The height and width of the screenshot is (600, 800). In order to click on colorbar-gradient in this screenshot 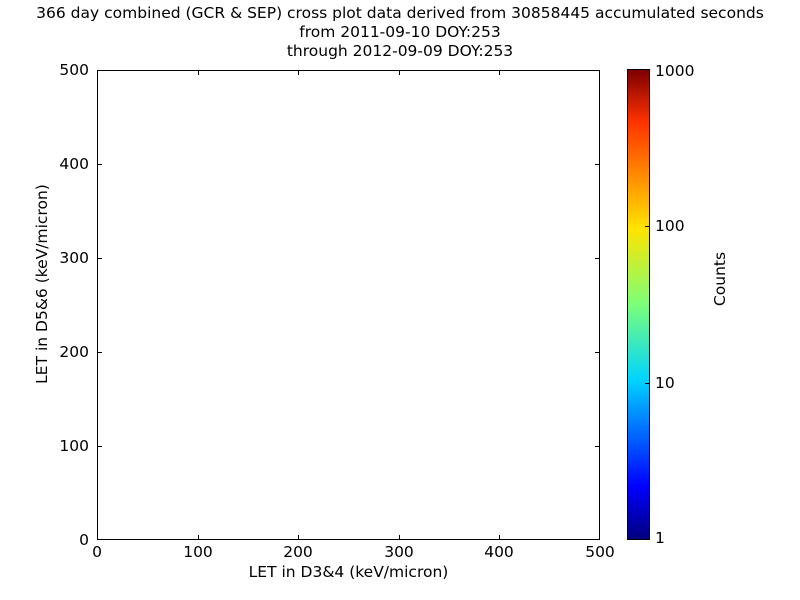, I will do `click(638, 304)`.